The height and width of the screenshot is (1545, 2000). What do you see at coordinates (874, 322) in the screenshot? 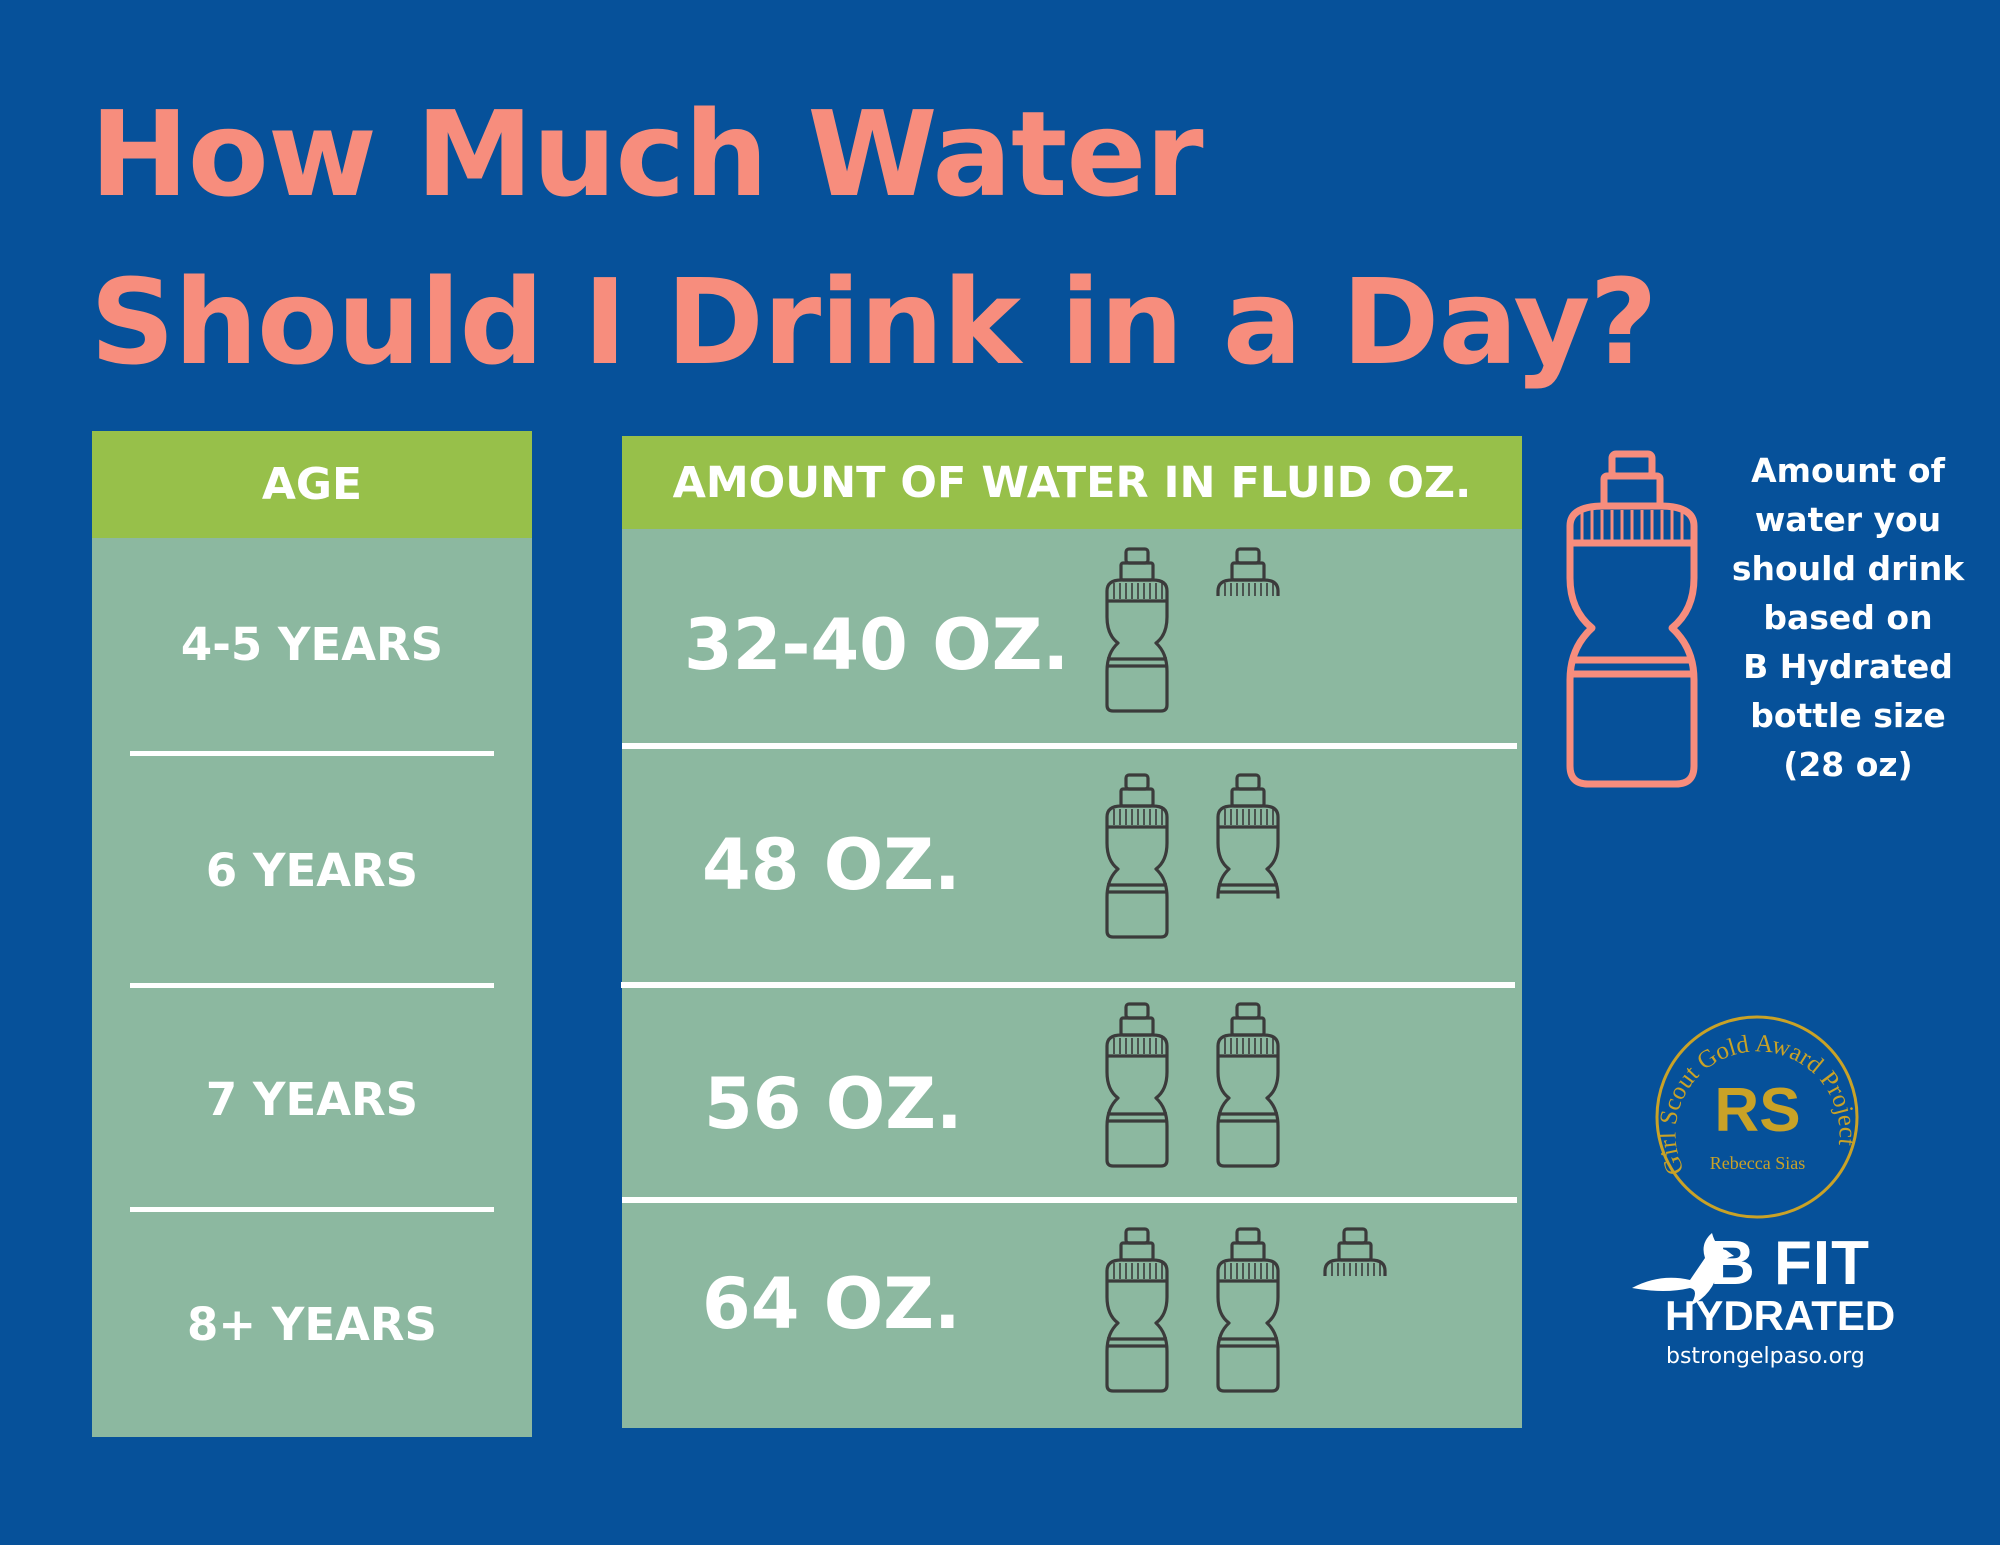
I see `title-line-2: Should I Drink in a Day?` at bounding box center [874, 322].